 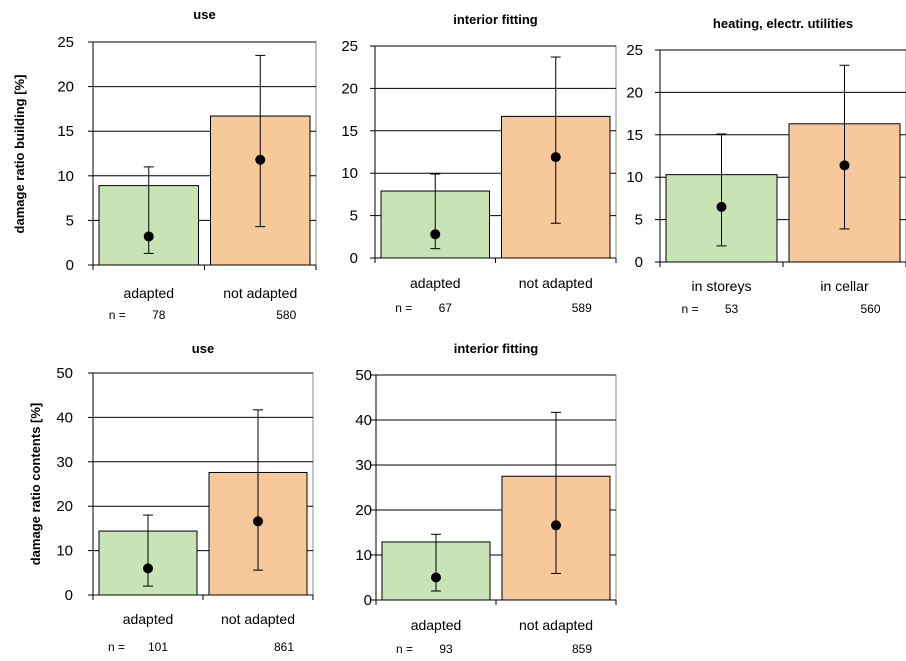 What do you see at coordinates (354, 258) in the screenshot?
I see `panel-2-y-tick-label-0: 0` at bounding box center [354, 258].